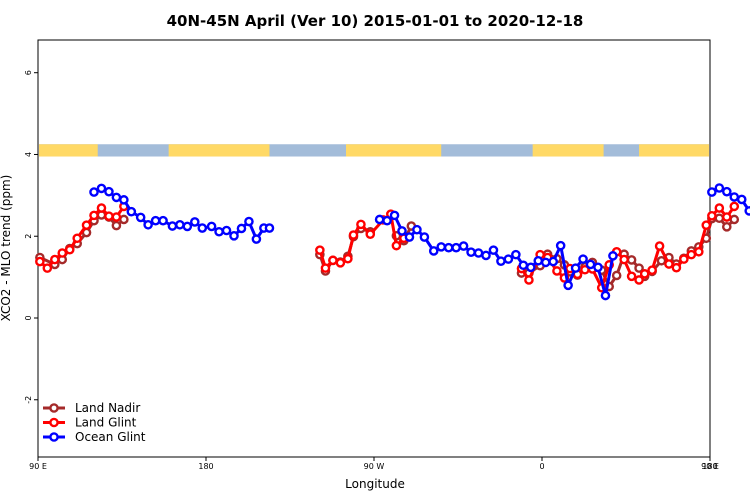 Image resolution: width=750 pixels, height=500 pixels. What do you see at coordinates (91, 408) in the screenshot?
I see `legend-item: Land Nadir` at bounding box center [91, 408].